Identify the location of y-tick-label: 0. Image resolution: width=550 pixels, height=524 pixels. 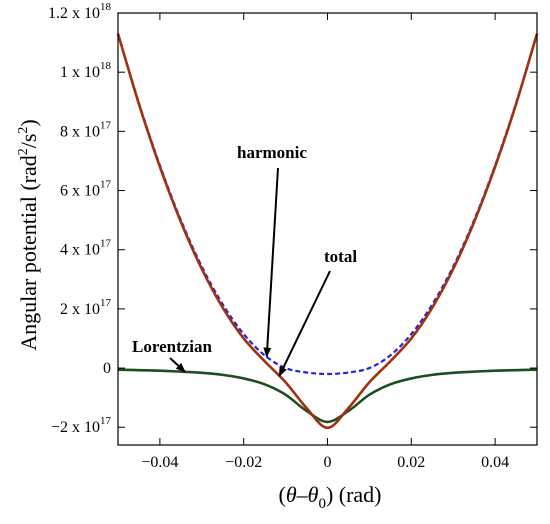
(107, 368).